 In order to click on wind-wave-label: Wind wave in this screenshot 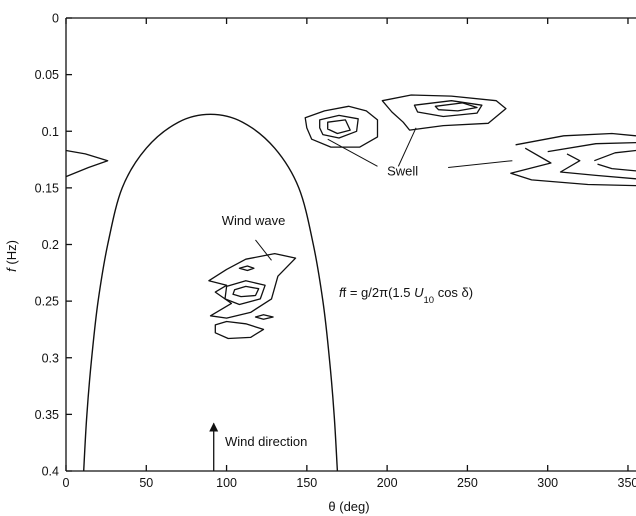, I will do `click(254, 220)`.